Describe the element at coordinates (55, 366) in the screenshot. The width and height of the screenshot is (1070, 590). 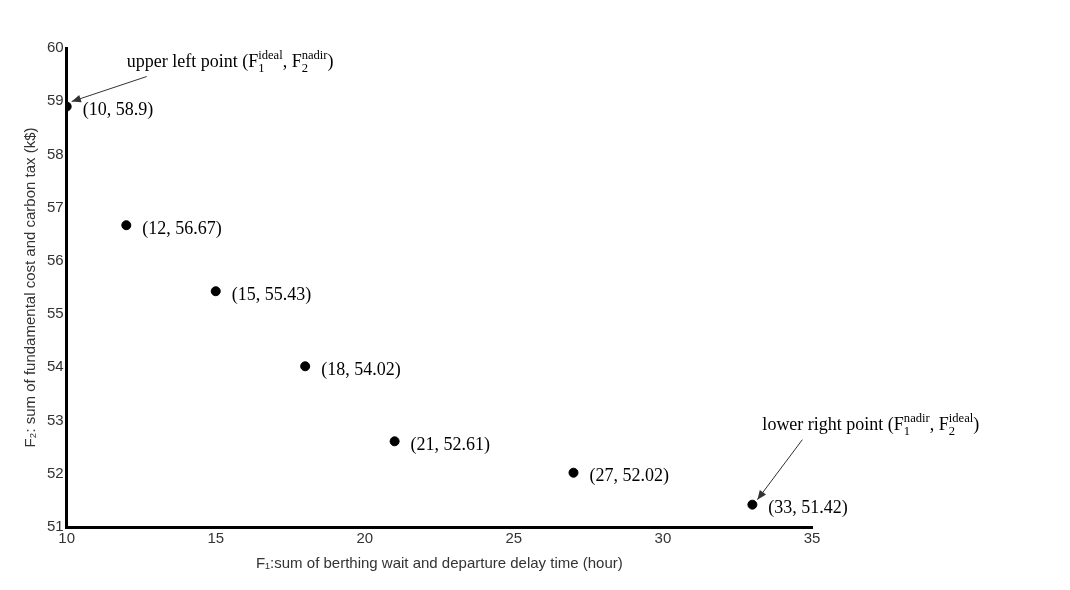
I see `y-tick-label: 54` at that location.